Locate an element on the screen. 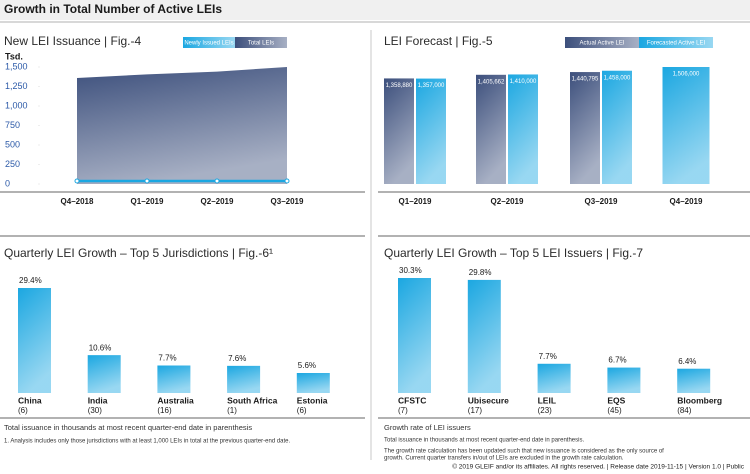  value-label: 7.6% is located at coordinates (237, 358).